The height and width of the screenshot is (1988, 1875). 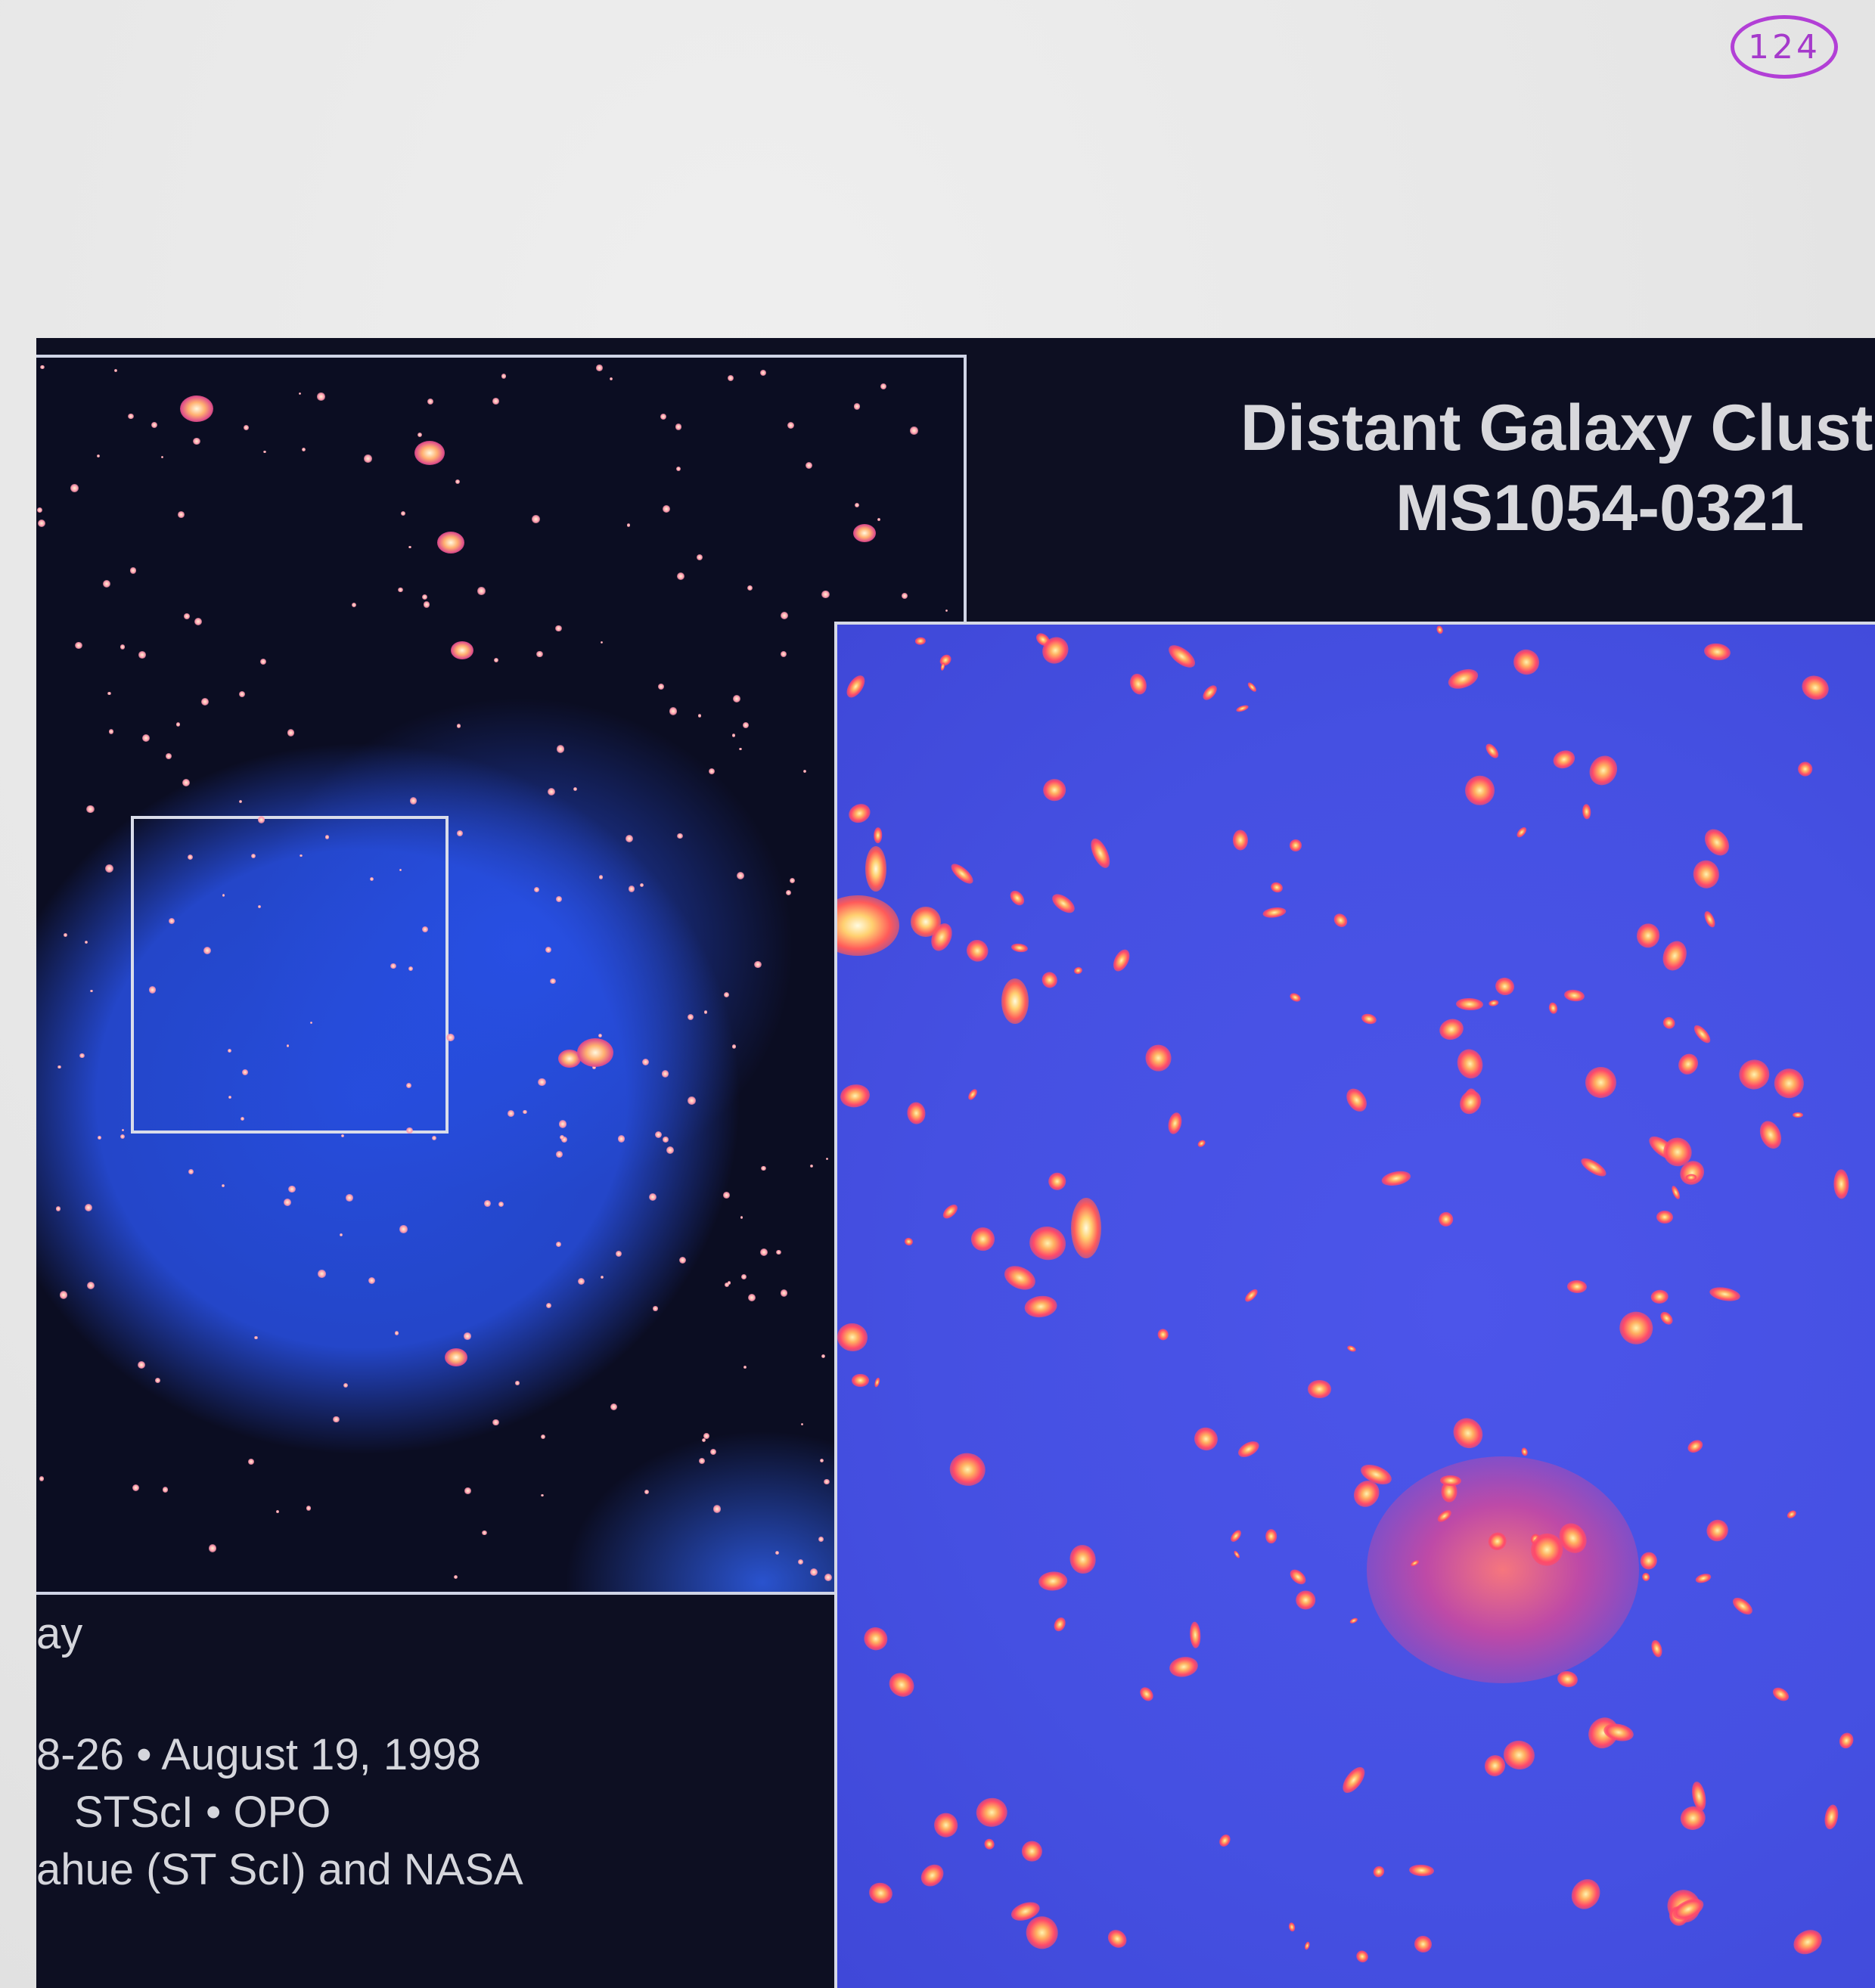 What do you see at coordinates (864, 533) in the screenshot?
I see `bright-galaxy` at bounding box center [864, 533].